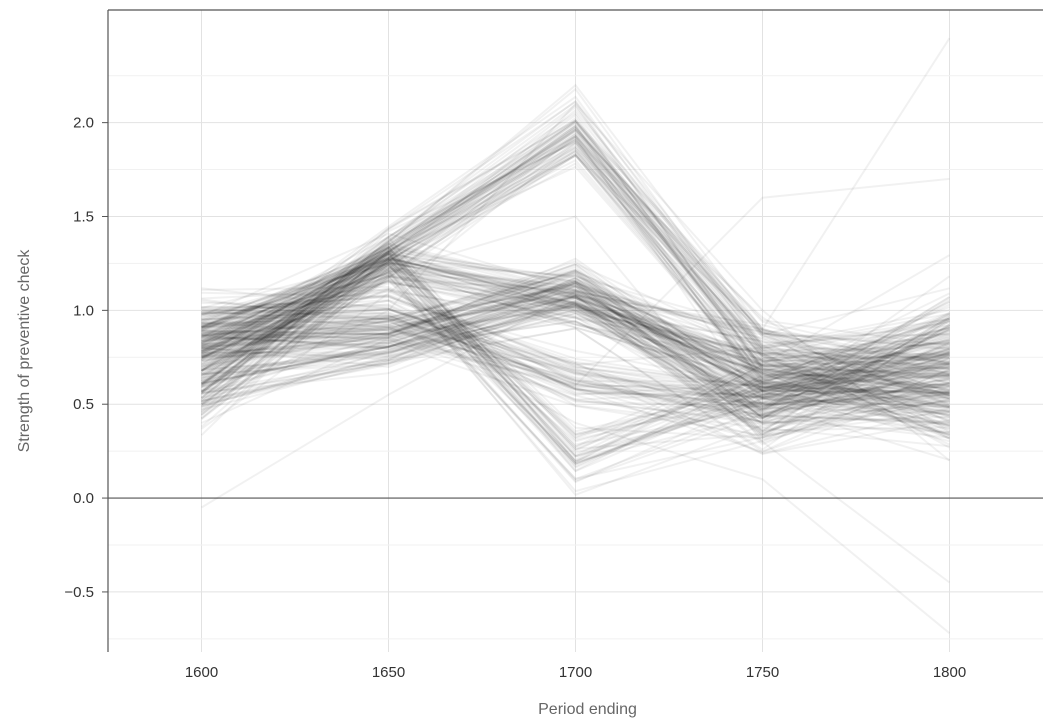 The height and width of the screenshot is (726, 1043). I want to click on y-tick-label: 0.5, so click(83, 404).